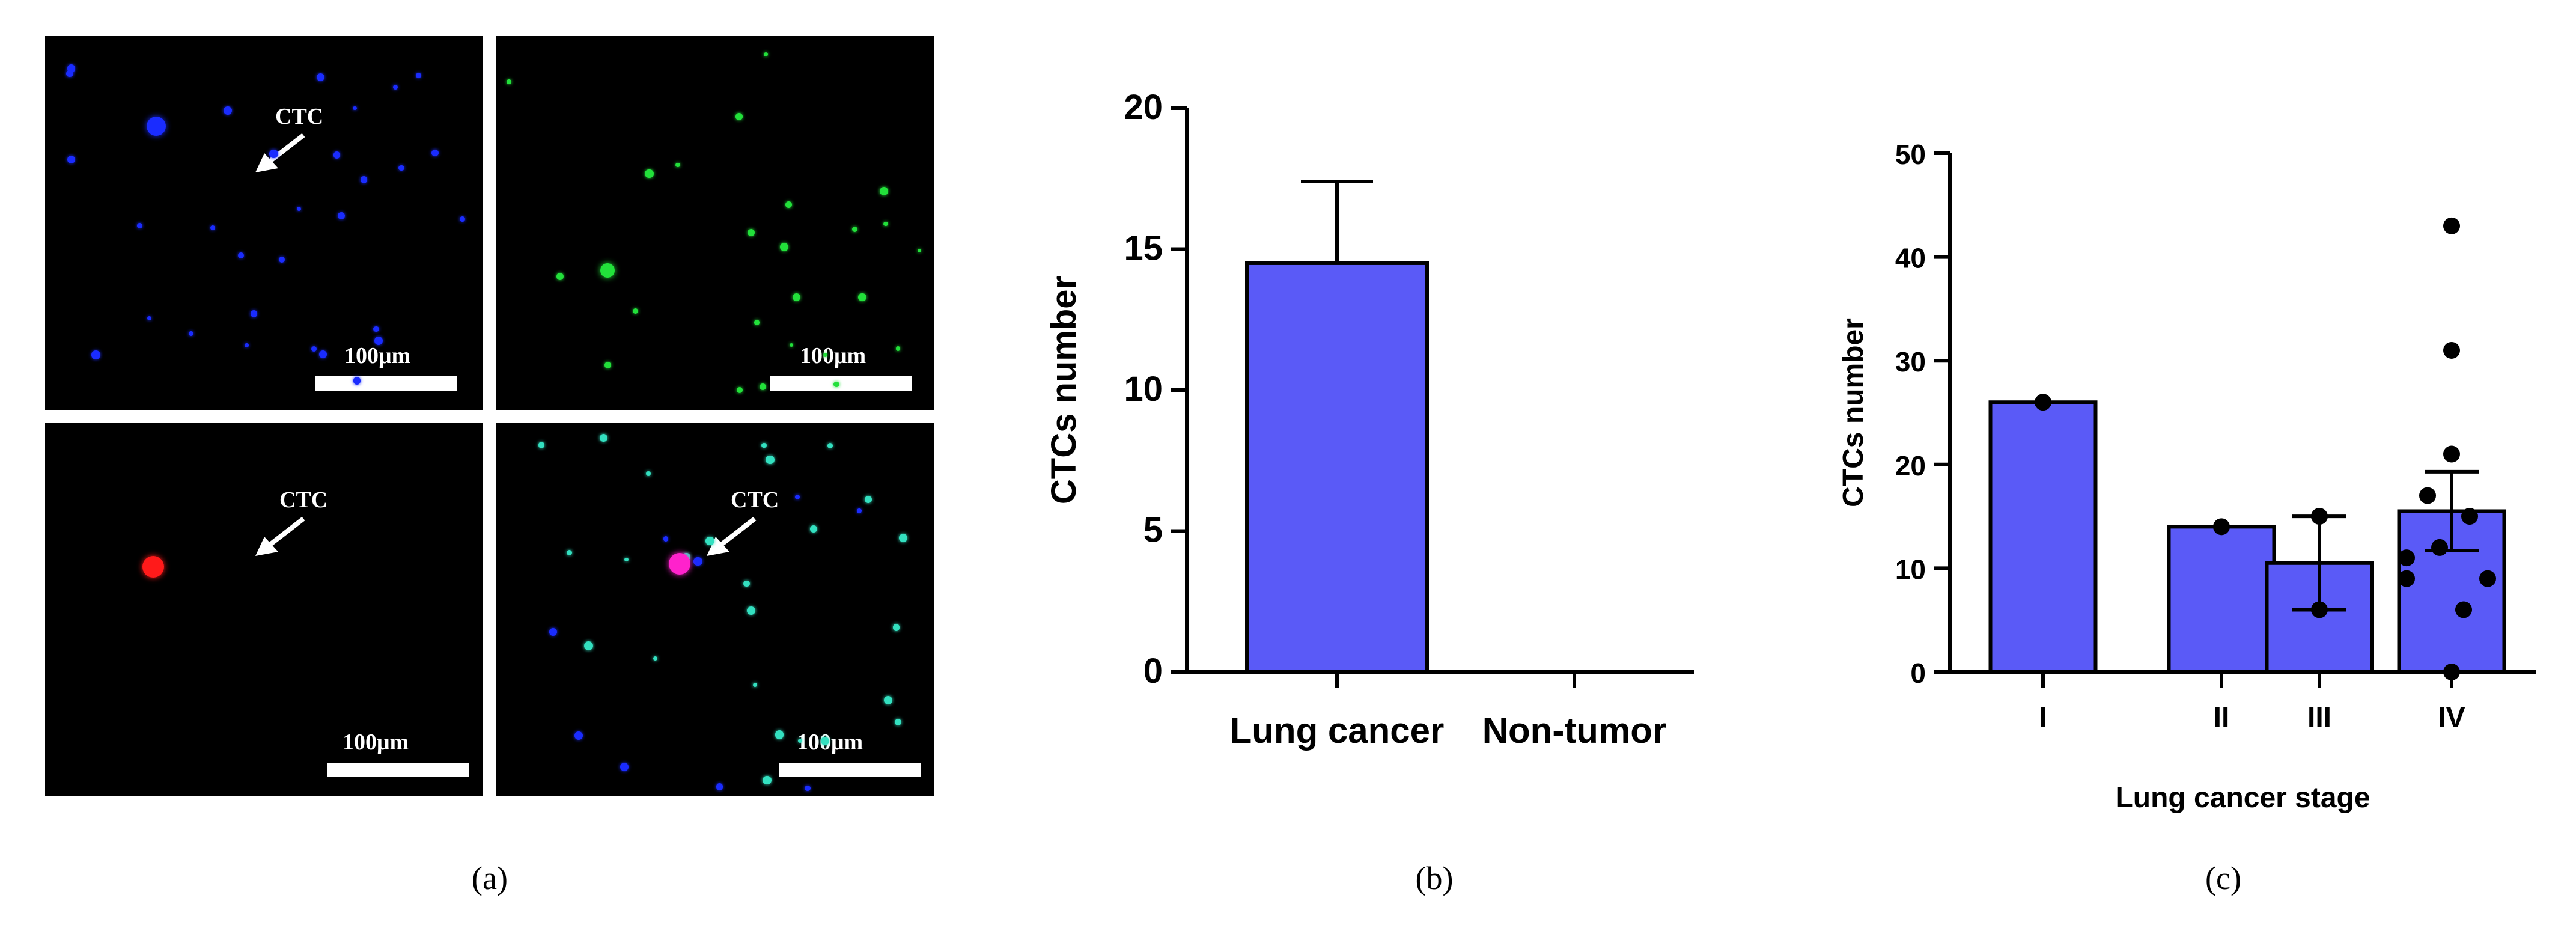 The width and height of the screenshot is (2576, 934). I want to click on x-axis-label: Lung cancer stage, so click(2242, 798).